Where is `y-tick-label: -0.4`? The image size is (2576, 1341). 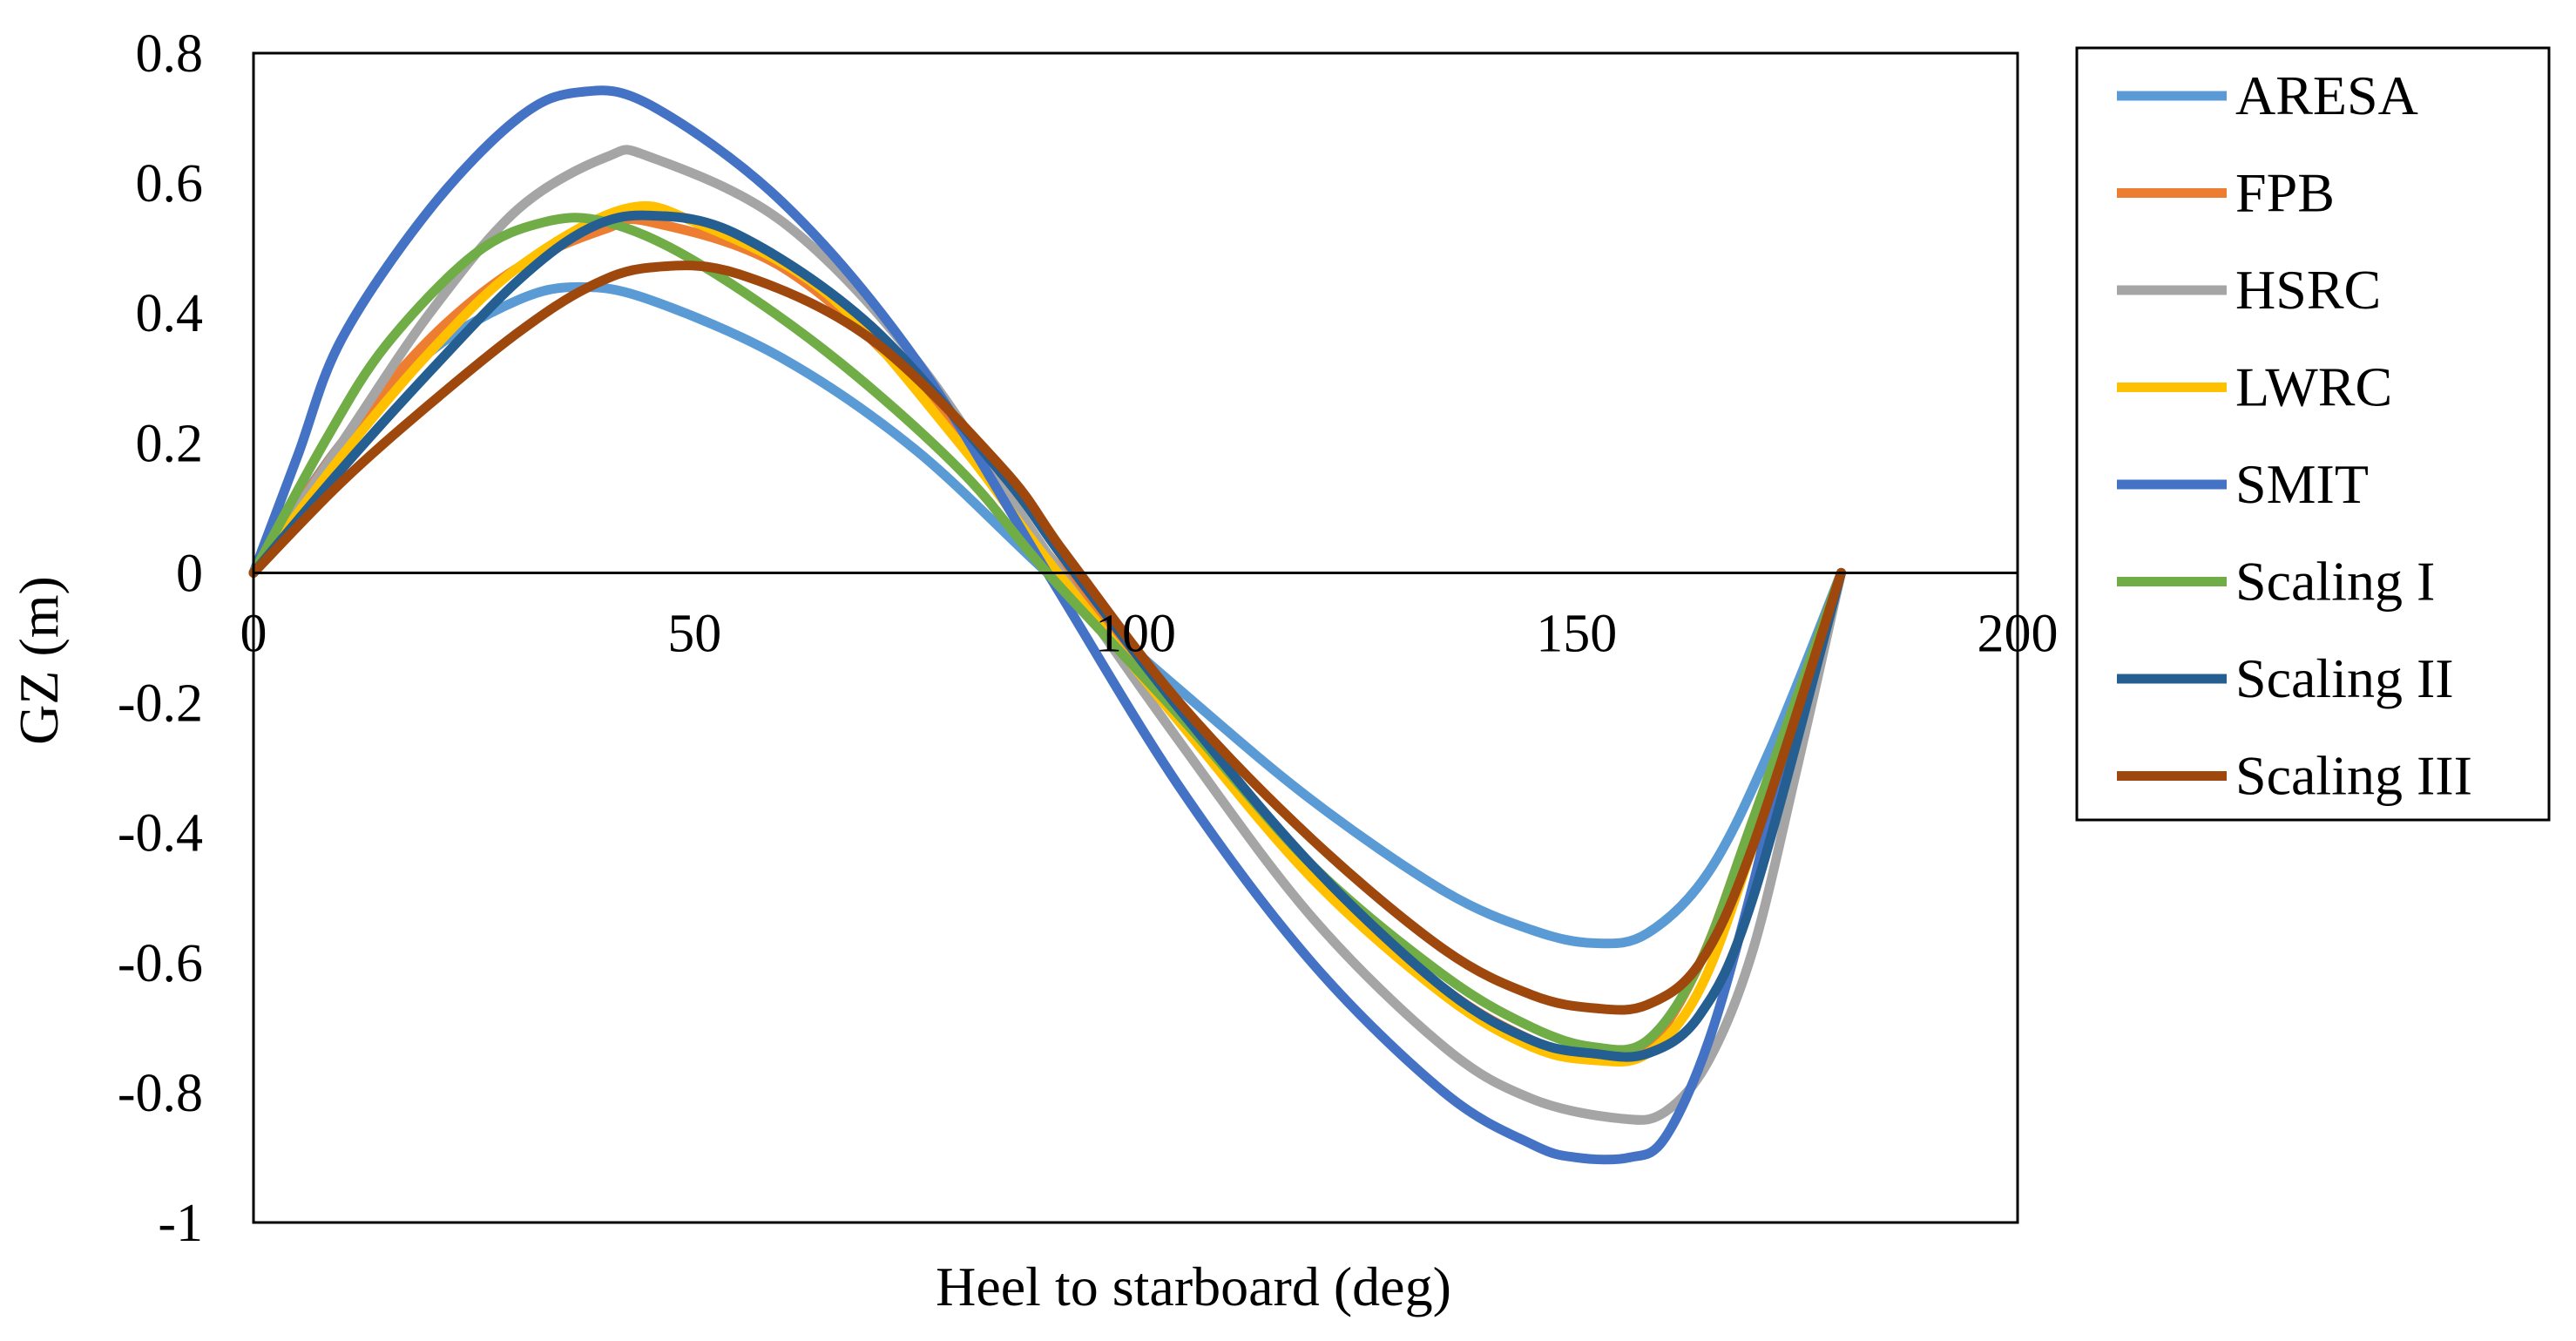
y-tick-label: -0.4 is located at coordinates (160, 834).